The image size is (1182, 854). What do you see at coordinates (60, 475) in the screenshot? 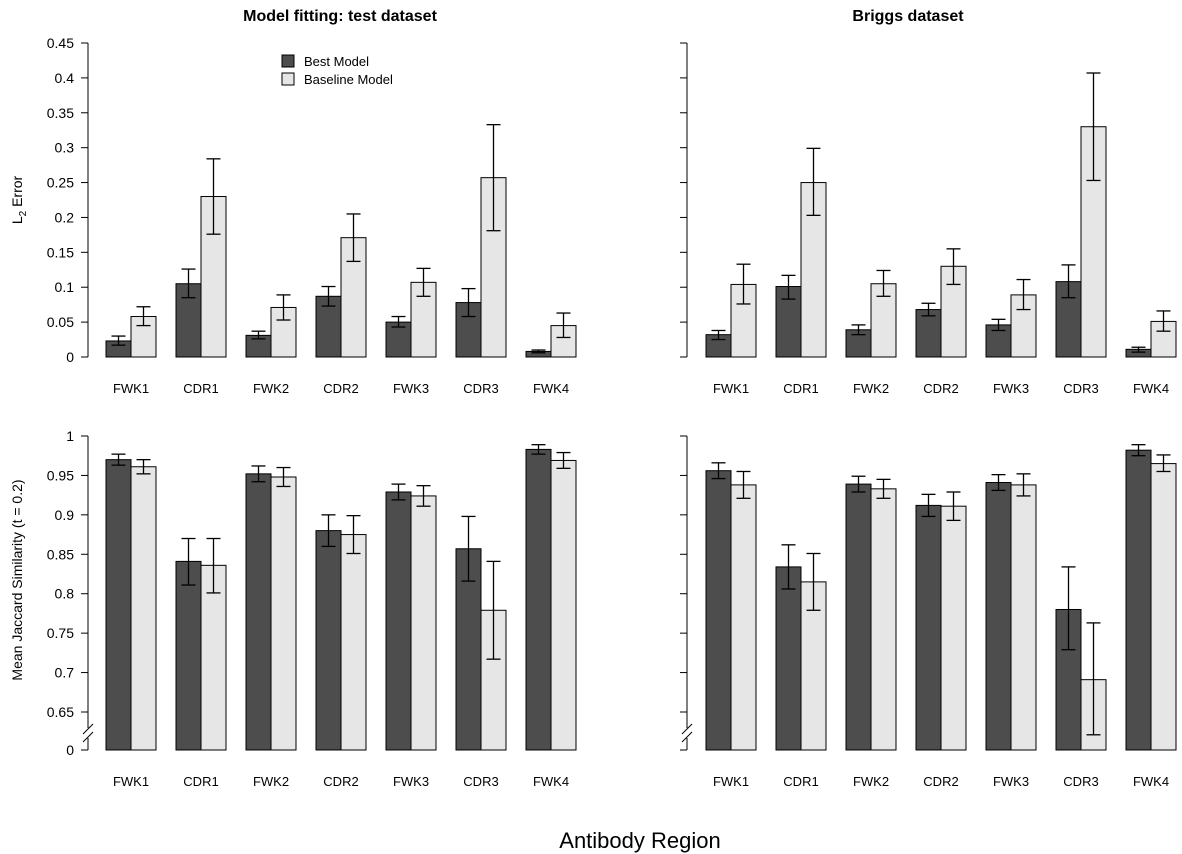
I see `y-tick-label: 0.95` at bounding box center [60, 475].